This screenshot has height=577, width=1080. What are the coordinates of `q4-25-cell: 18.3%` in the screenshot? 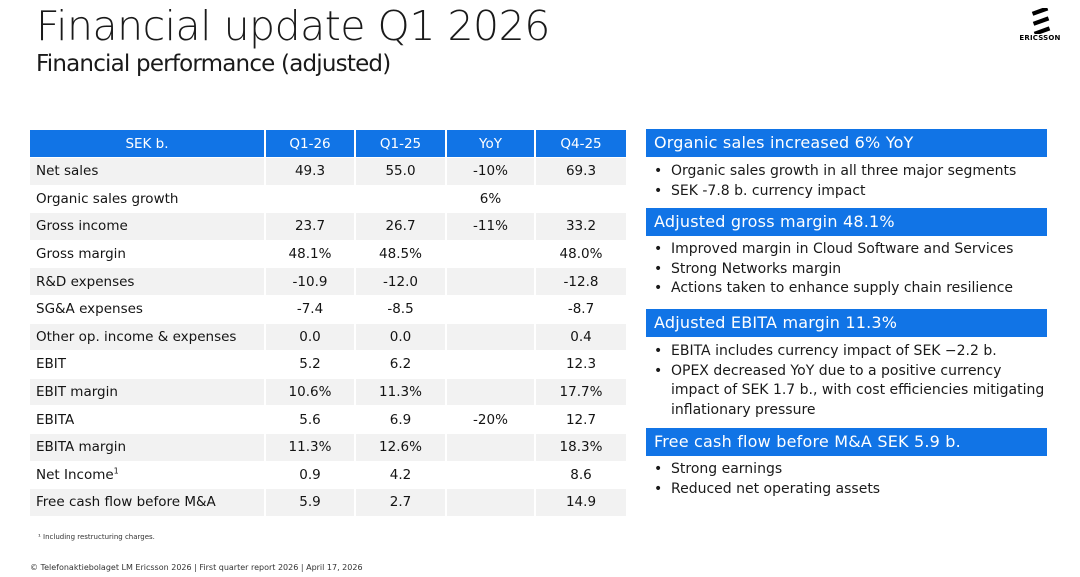 It's located at (581, 446).